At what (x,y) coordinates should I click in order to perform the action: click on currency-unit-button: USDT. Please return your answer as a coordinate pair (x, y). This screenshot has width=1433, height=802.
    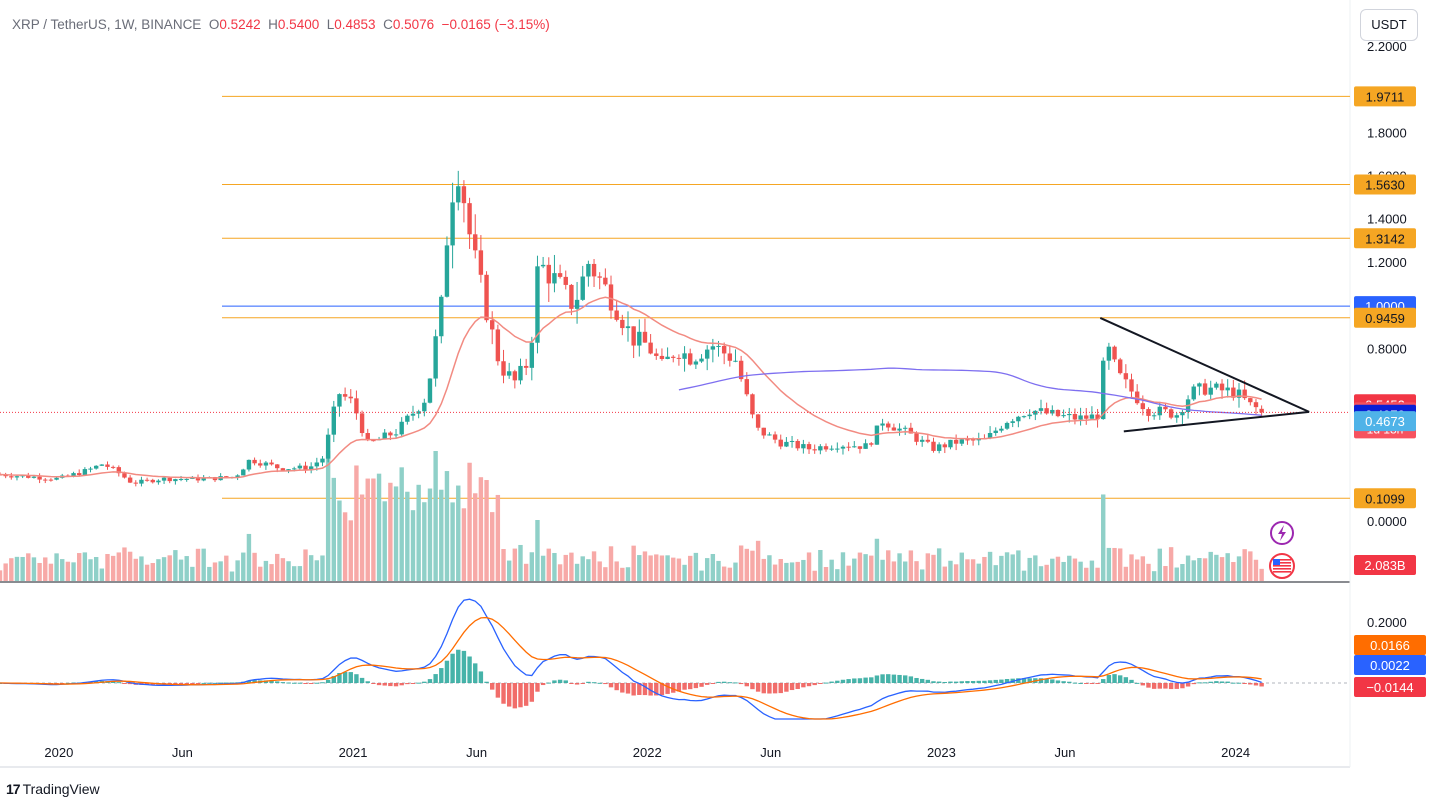
    Looking at the image, I should click on (1389, 25).